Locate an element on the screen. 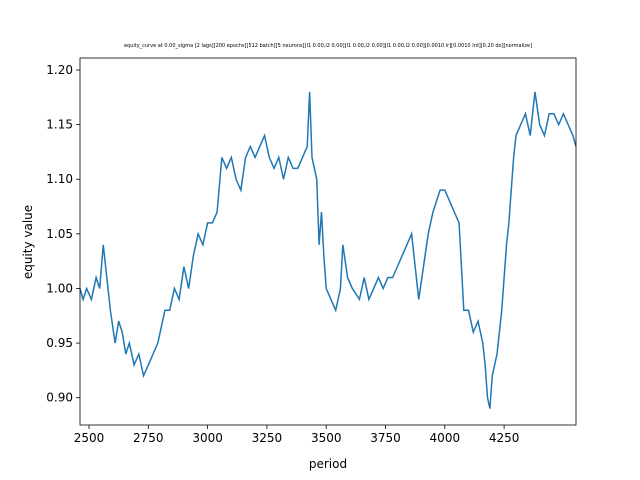 The height and width of the screenshot is (480, 640). x-tick-label: 4250 is located at coordinates (504, 438).